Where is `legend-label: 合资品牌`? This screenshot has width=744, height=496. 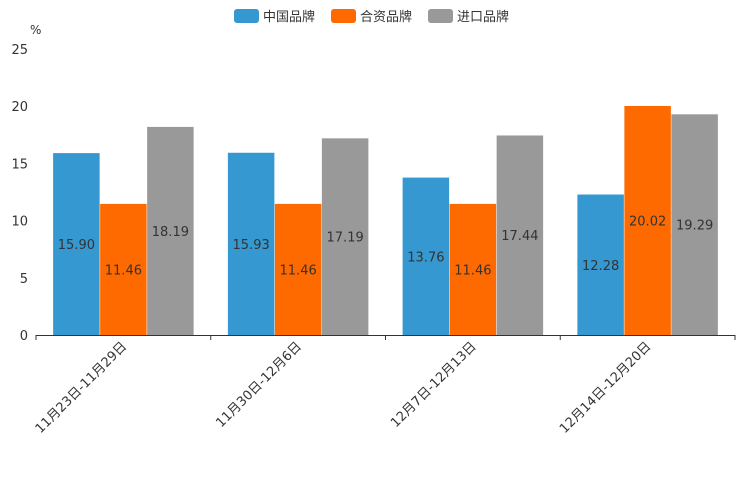 legend-label: 合资品牌 is located at coordinates (386, 17).